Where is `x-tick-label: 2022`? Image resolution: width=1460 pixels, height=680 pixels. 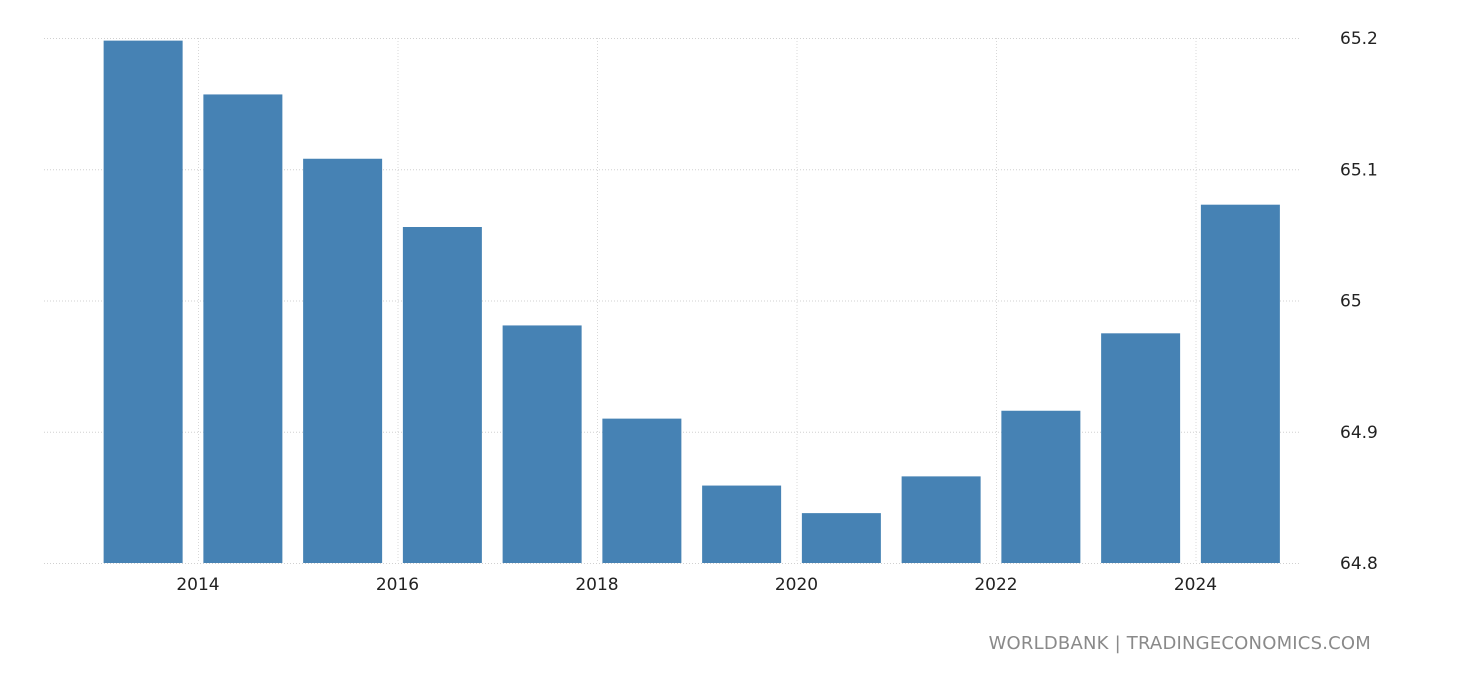
x-tick-label: 2022 is located at coordinates (995, 585).